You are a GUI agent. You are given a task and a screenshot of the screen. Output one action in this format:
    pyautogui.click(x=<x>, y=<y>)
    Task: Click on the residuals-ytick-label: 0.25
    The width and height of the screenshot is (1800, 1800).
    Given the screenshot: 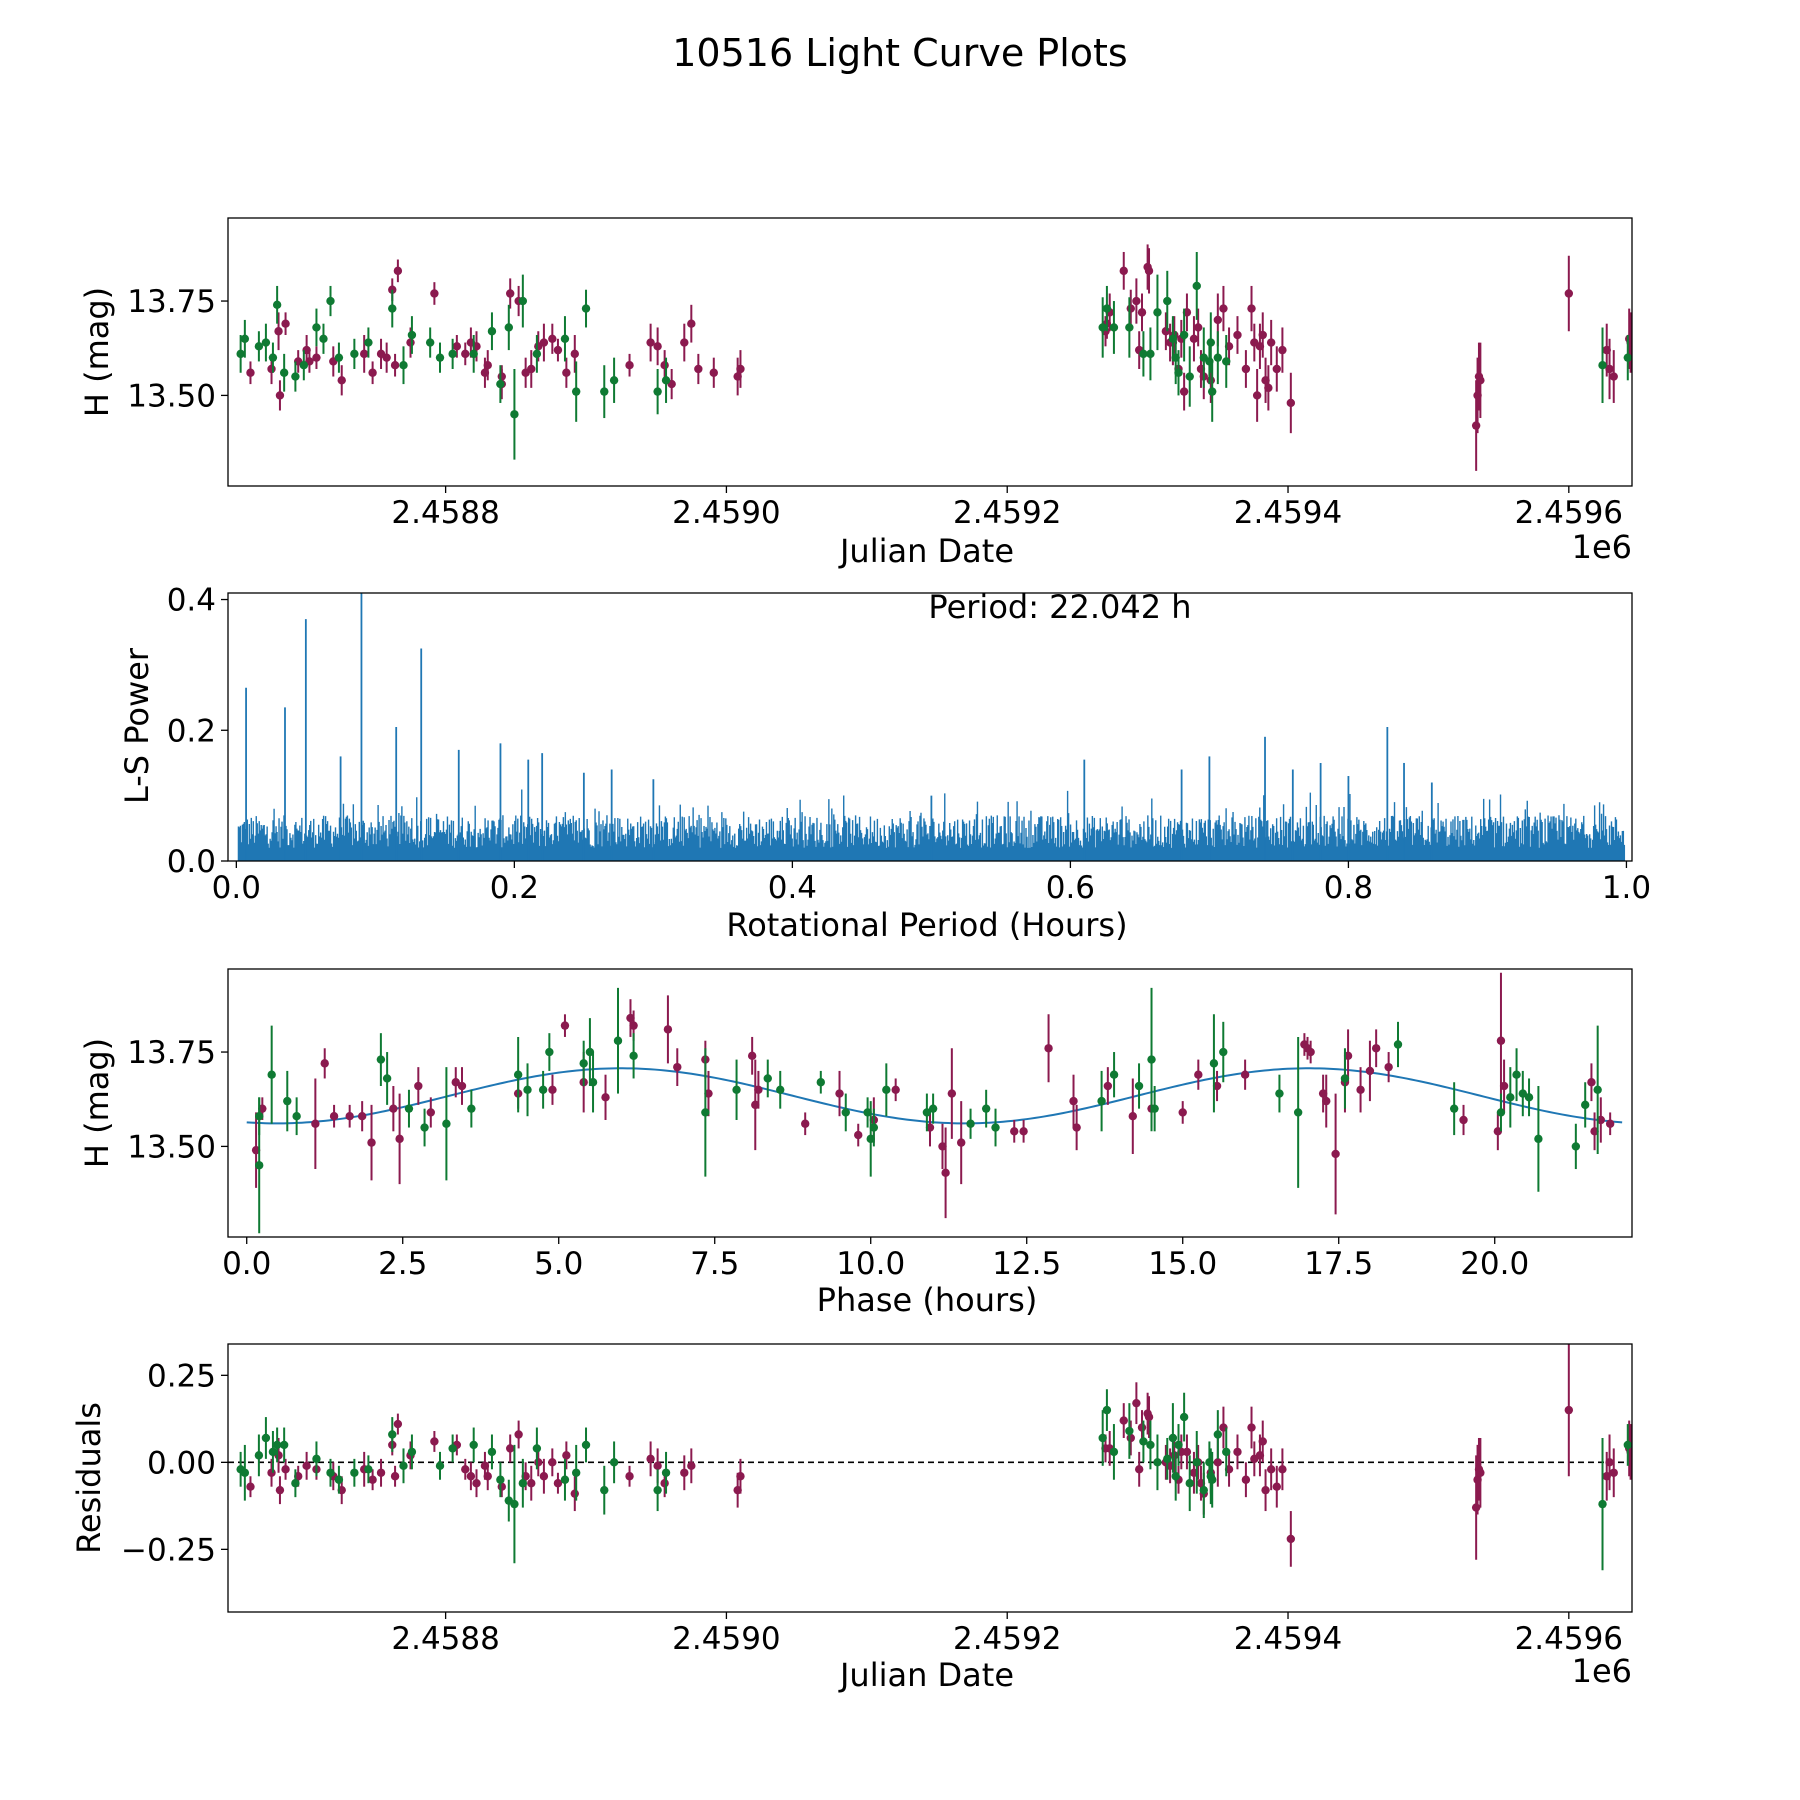 What is the action you would take?
    pyautogui.click(x=181, y=1376)
    